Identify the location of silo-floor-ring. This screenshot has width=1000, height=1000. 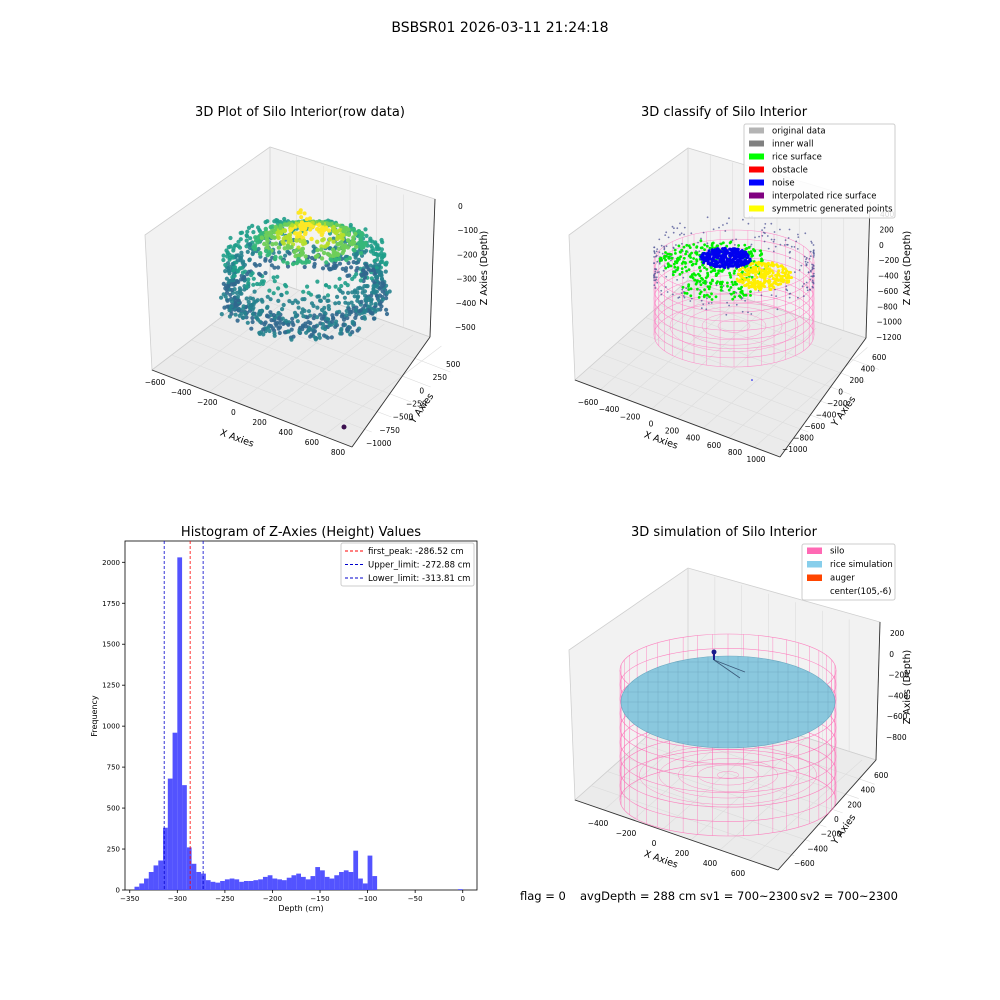
(734, 326).